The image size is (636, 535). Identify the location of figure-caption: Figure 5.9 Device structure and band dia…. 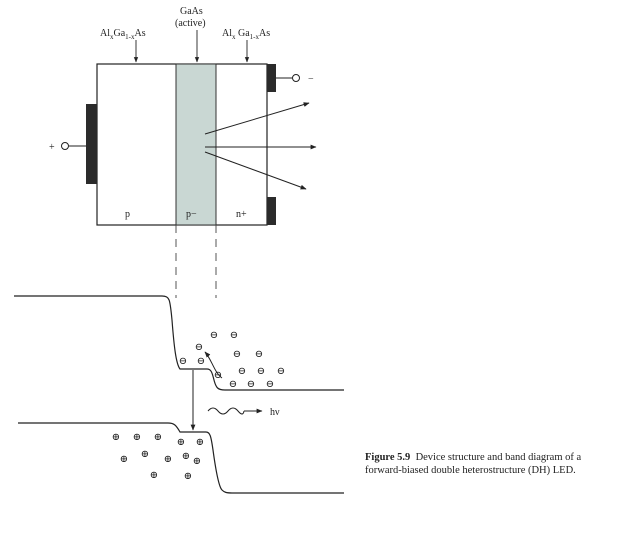
(490, 464).